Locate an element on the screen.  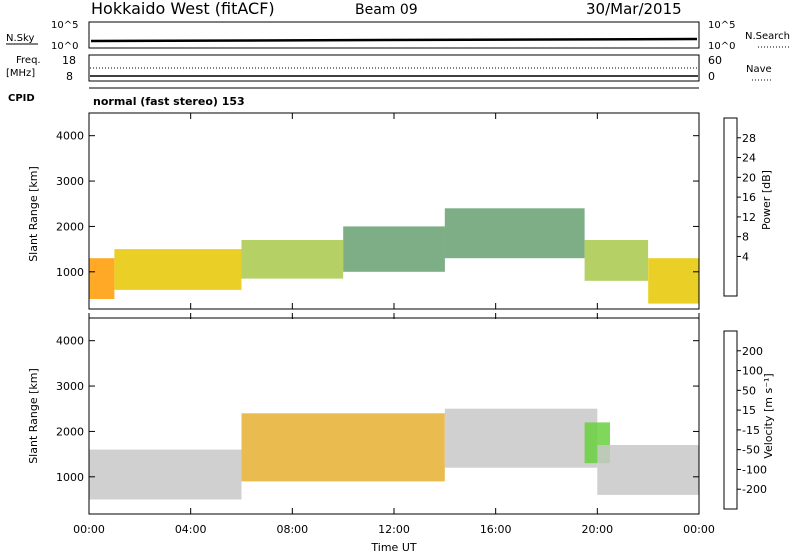
beam-label: Beam 09 is located at coordinates (386, 10).